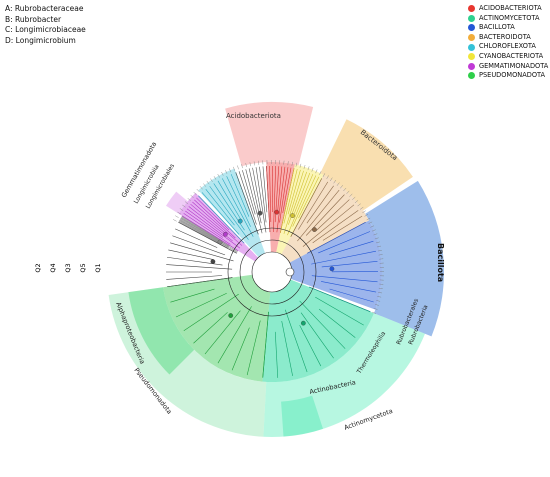 The height and width of the screenshot is (477, 550). Describe the element at coordinates (45, 20) in the screenshot. I see `abbreviation-item: B: Rubrobacter` at that location.